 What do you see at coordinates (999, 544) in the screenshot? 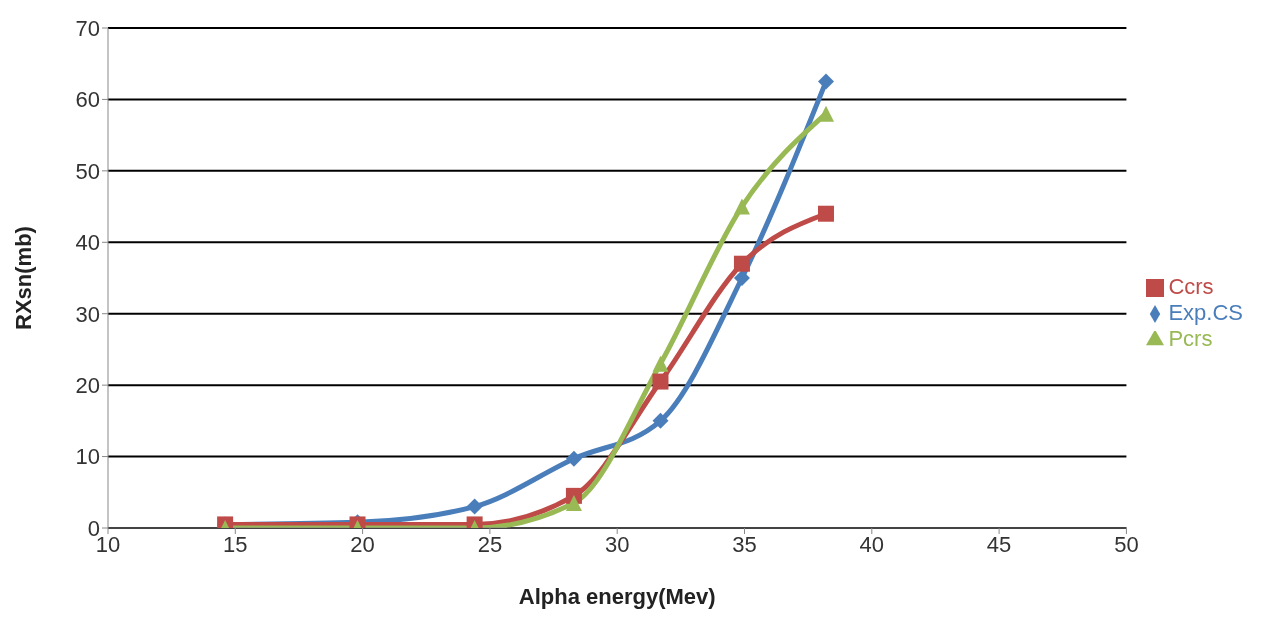
I see `x-tick-label: 45` at bounding box center [999, 544].